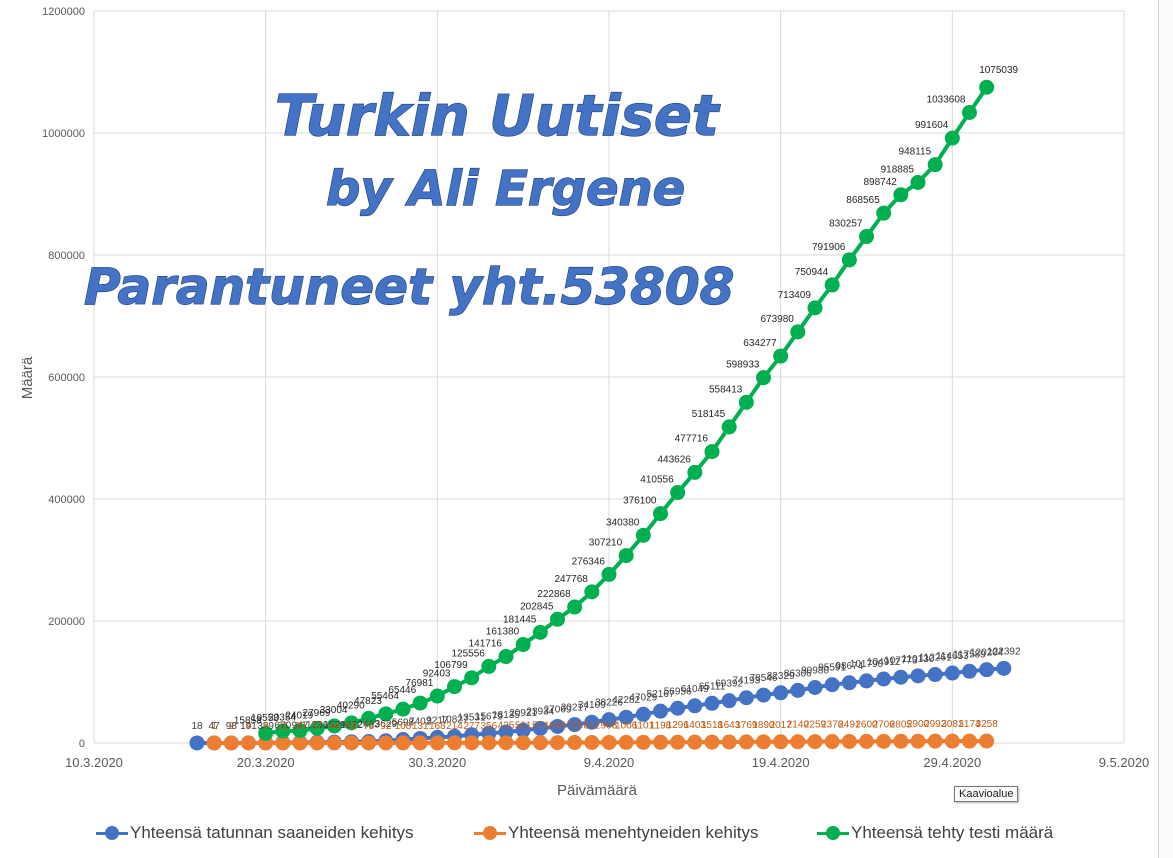  Describe the element at coordinates (255, 833) in the screenshot. I see `legend-item-cases: Yhteensä tatunnan saaneiden kehitys` at that location.